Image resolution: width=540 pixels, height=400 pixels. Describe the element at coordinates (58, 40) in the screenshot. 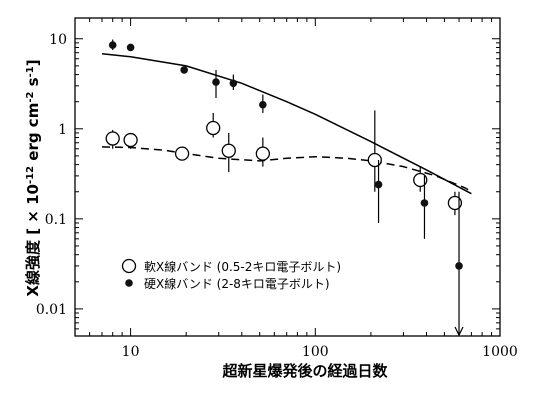

I see `y-tick-label: 10` at that location.